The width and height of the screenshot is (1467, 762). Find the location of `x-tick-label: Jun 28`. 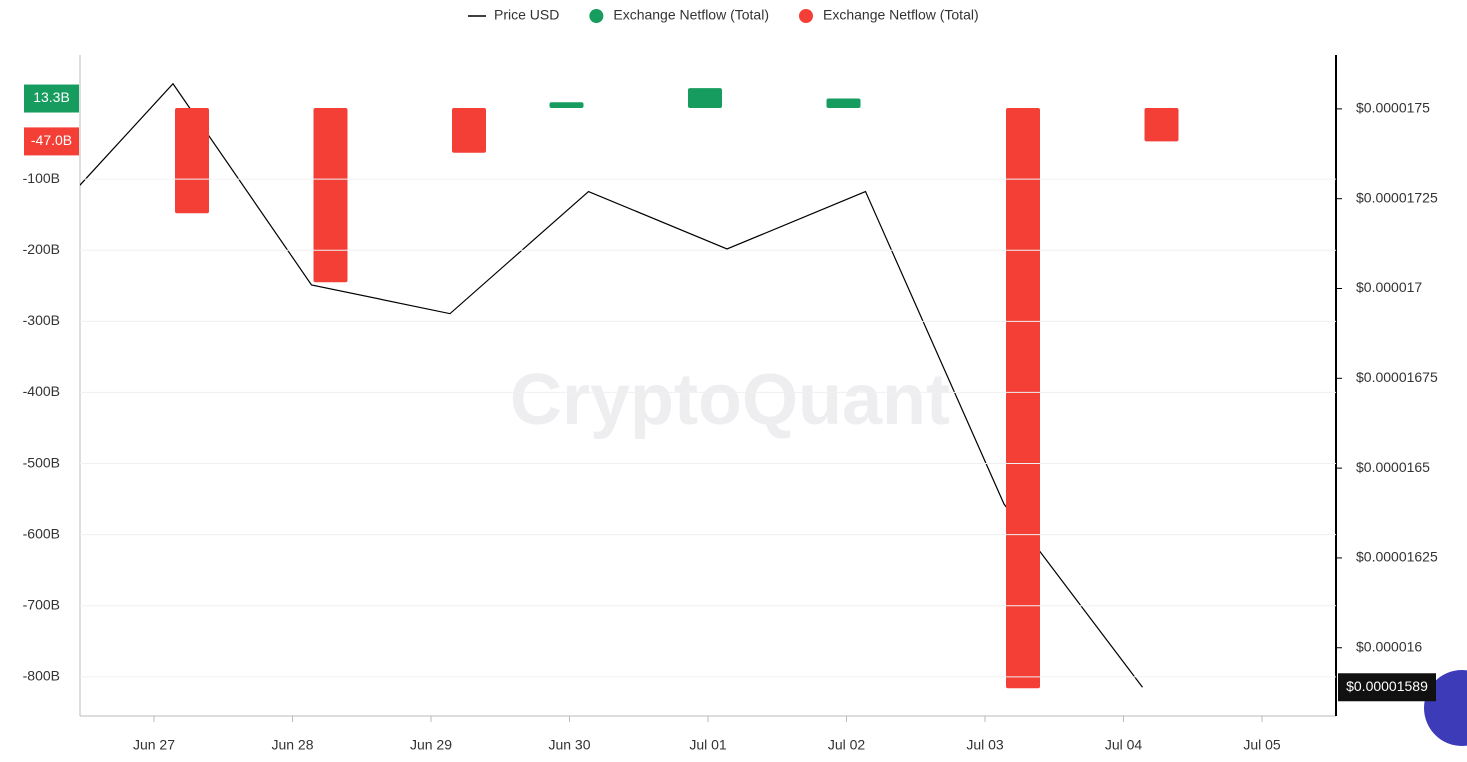

x-tick-label: Jun 28 is located at coordinates (292, 745).